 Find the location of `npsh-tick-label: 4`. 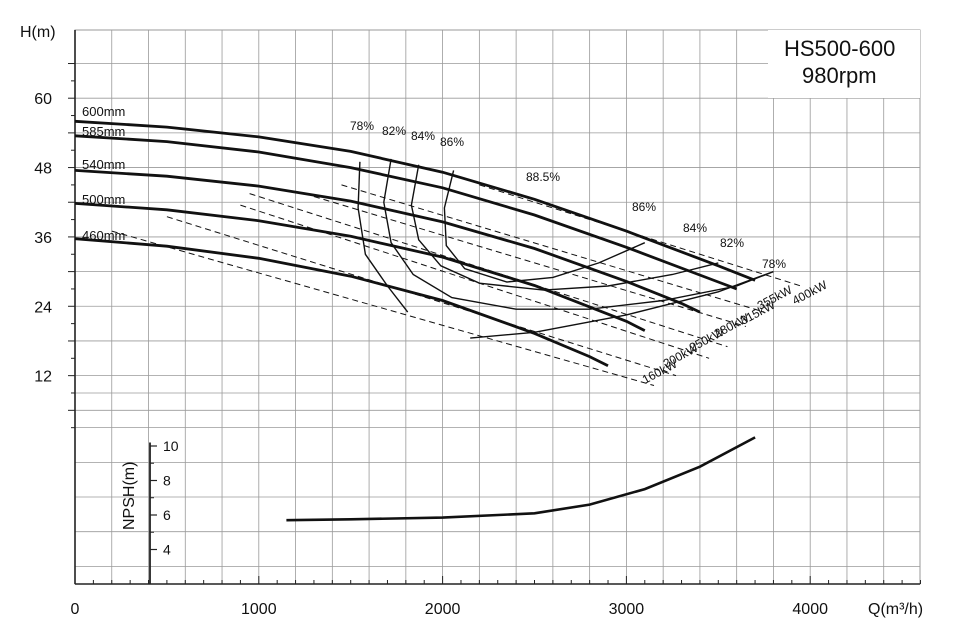

npsh-tick-label: 4 is located at coordinates (167, 550).